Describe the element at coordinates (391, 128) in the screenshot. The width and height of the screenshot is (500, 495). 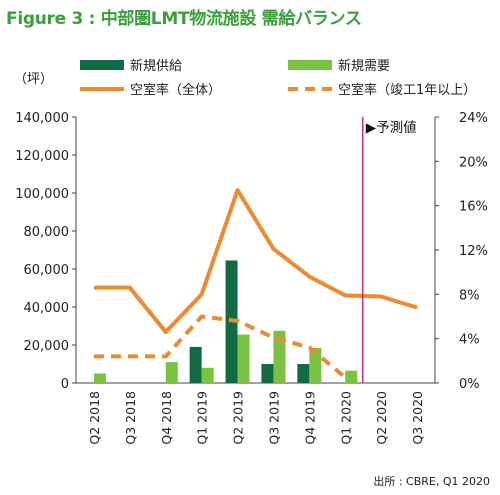
I see `forecast-annotation: ▶予測値` at that location.